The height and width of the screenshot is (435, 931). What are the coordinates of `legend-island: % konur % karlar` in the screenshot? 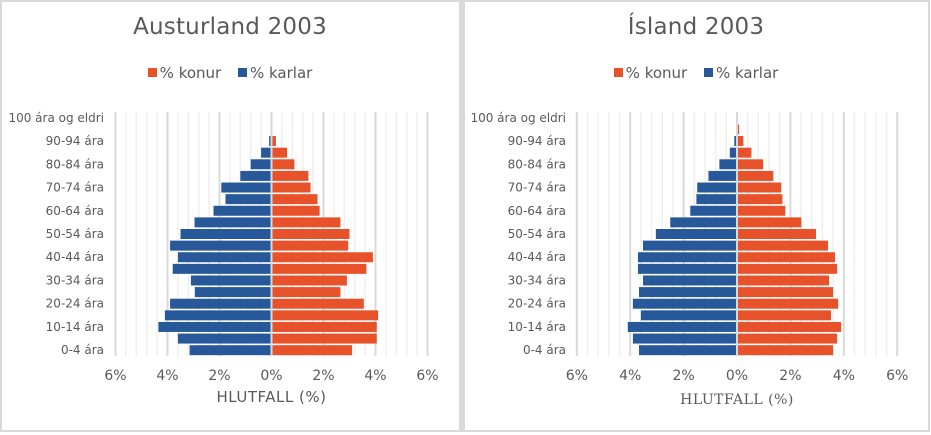 It's located at (696, 73).